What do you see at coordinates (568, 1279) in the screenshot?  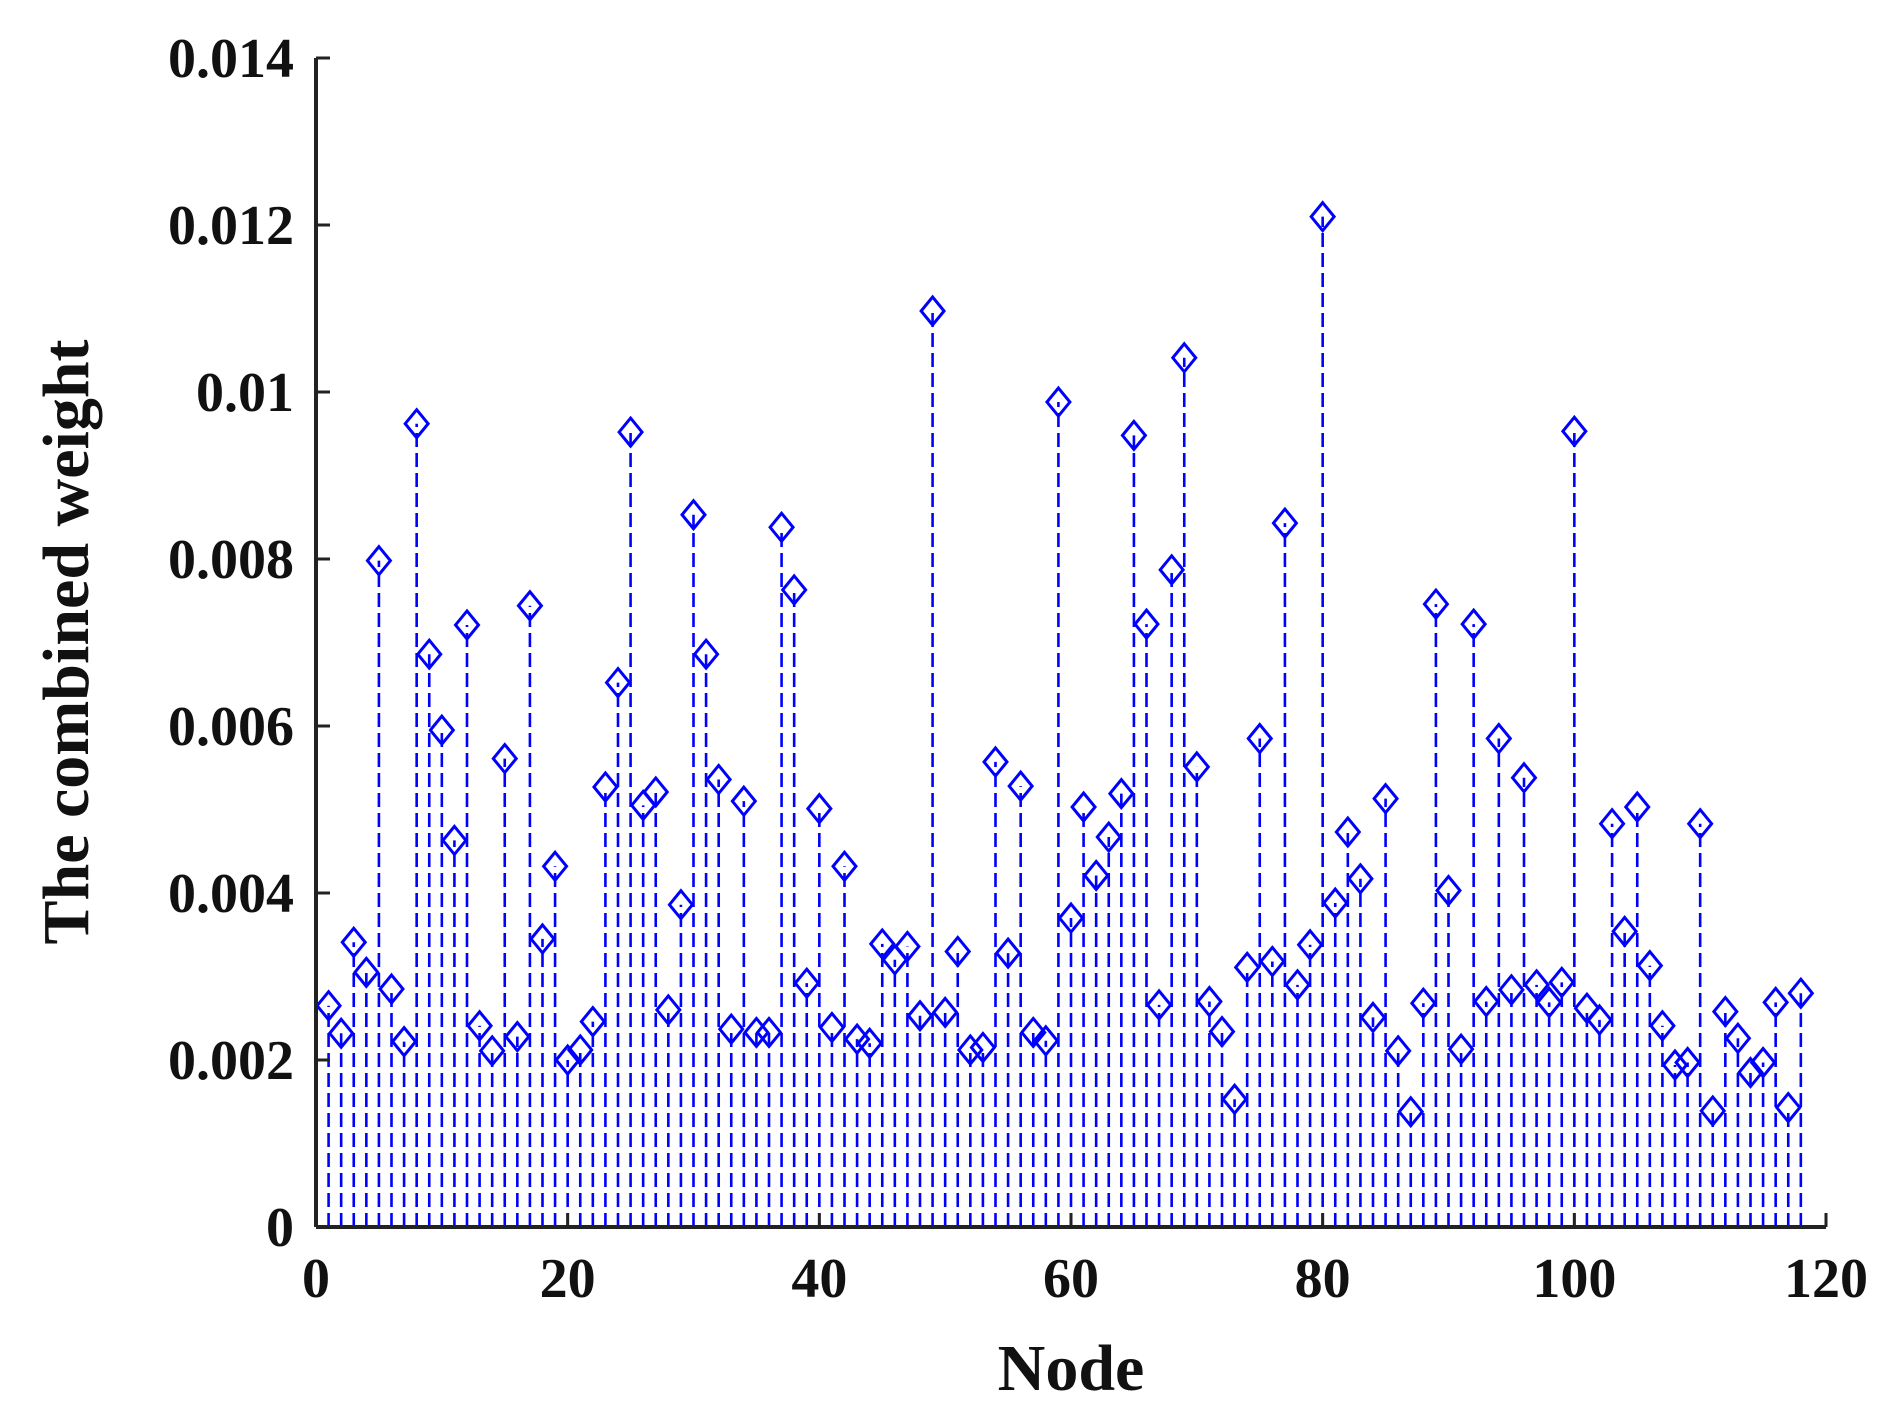 I see `x-tick-label: 20` at bounding box center [568, 1279].